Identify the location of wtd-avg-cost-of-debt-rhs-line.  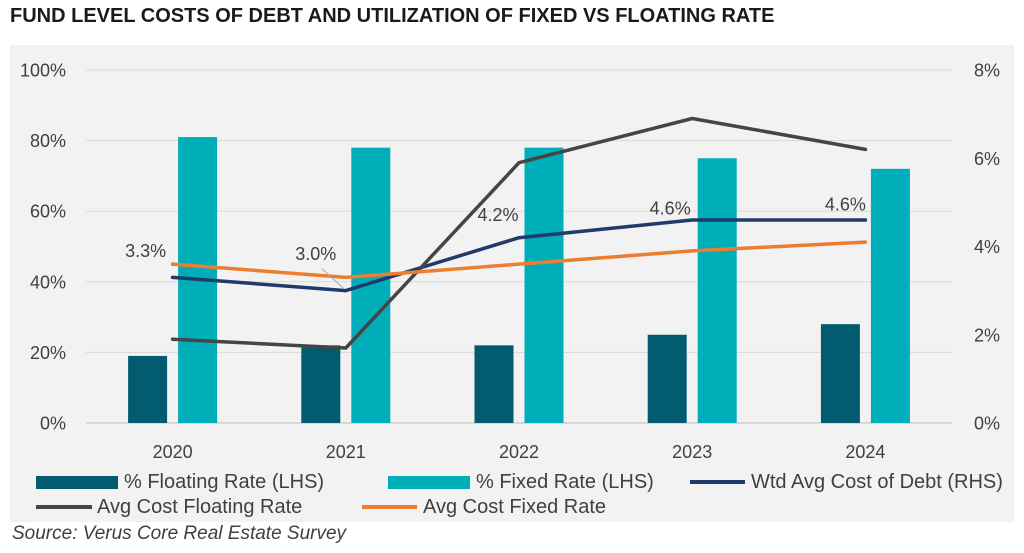
(519, 255).